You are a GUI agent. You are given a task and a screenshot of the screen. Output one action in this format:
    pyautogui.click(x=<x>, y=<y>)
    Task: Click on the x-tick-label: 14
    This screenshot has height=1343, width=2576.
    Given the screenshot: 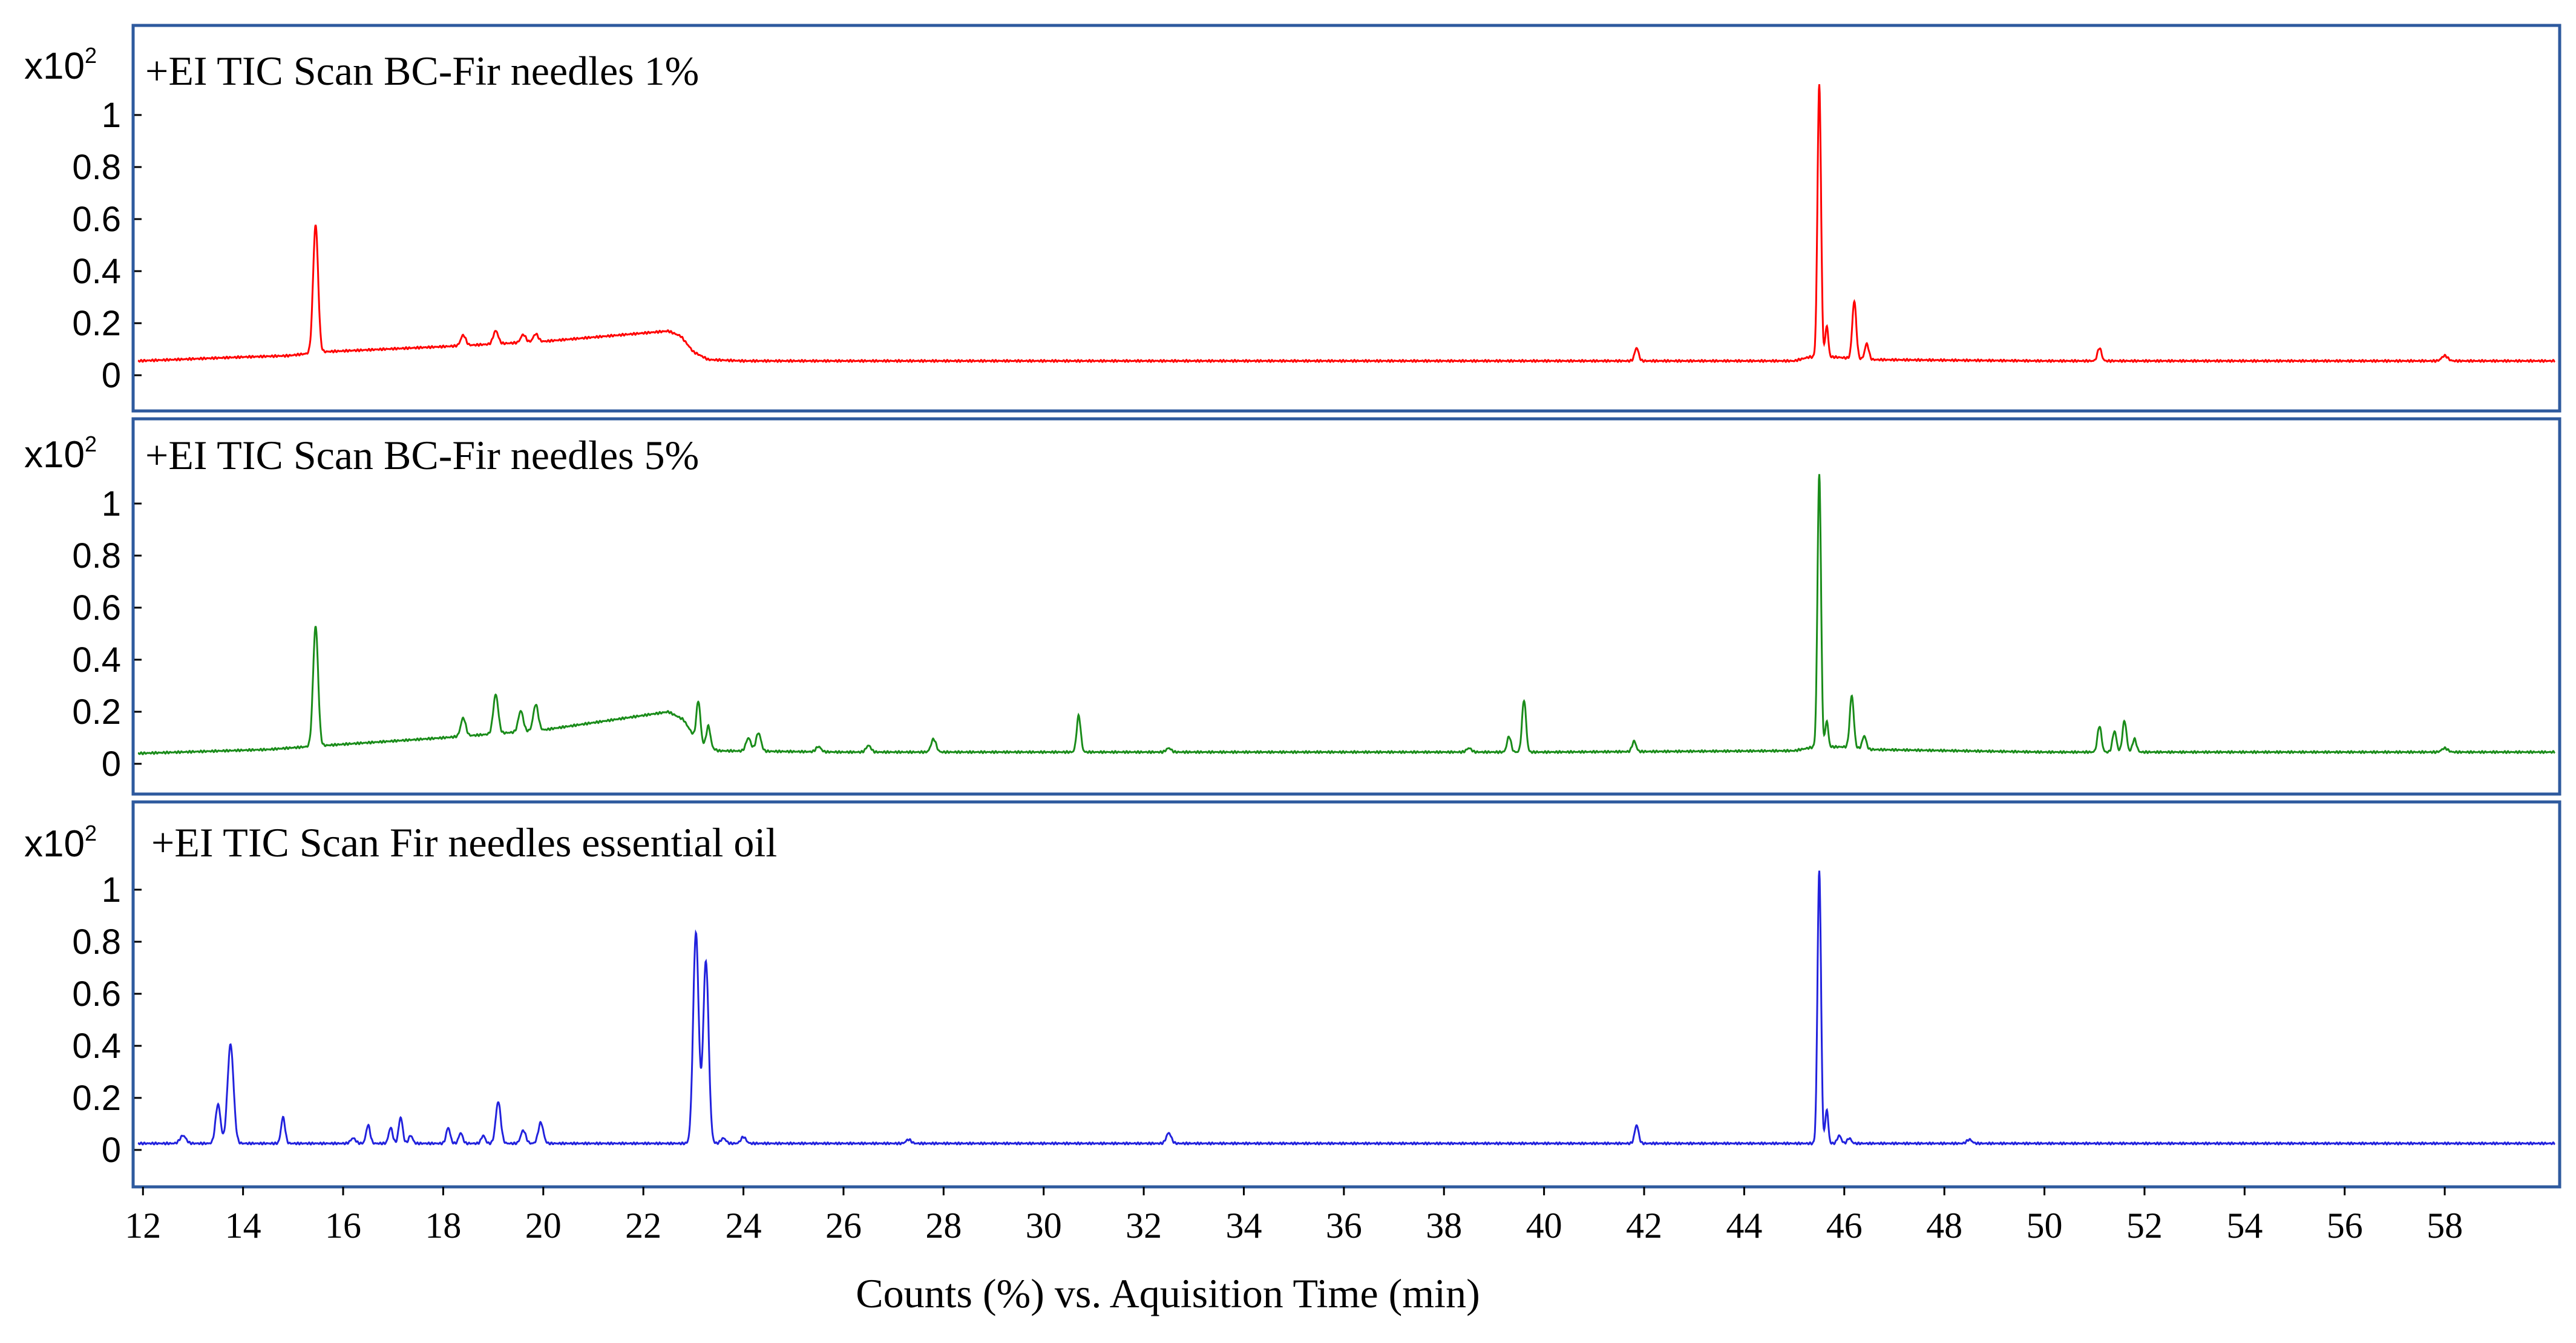 What is the action you would take?
    pyautogui.click(x=243, y=1226)
    